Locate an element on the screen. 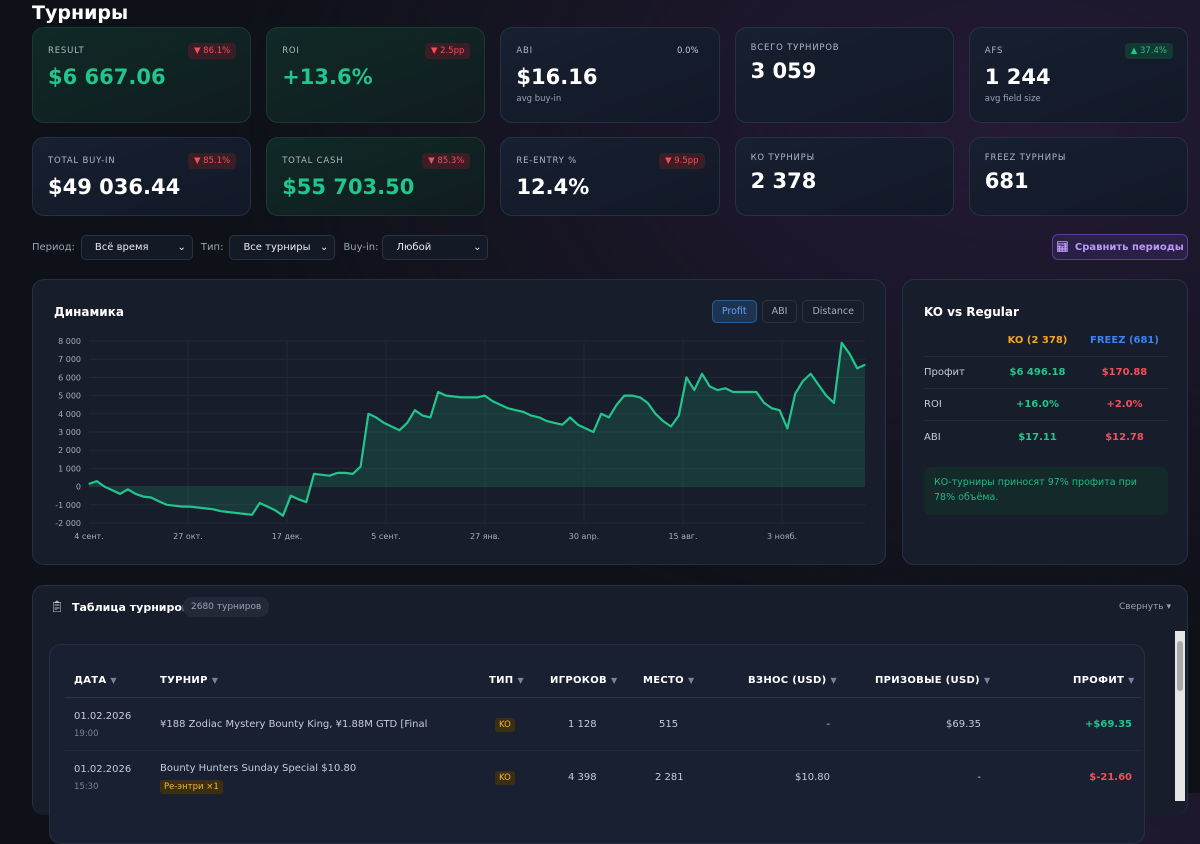 Image resolution: width=1200 pixels, height=844 pixels. row-label: ROI is located at coordinates (933, 404).